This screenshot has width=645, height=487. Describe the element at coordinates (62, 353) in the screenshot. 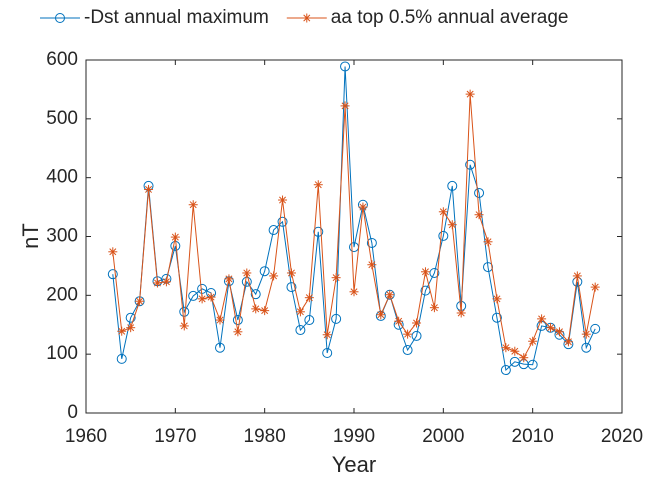

I see `y-tick-label: 100` at that location.